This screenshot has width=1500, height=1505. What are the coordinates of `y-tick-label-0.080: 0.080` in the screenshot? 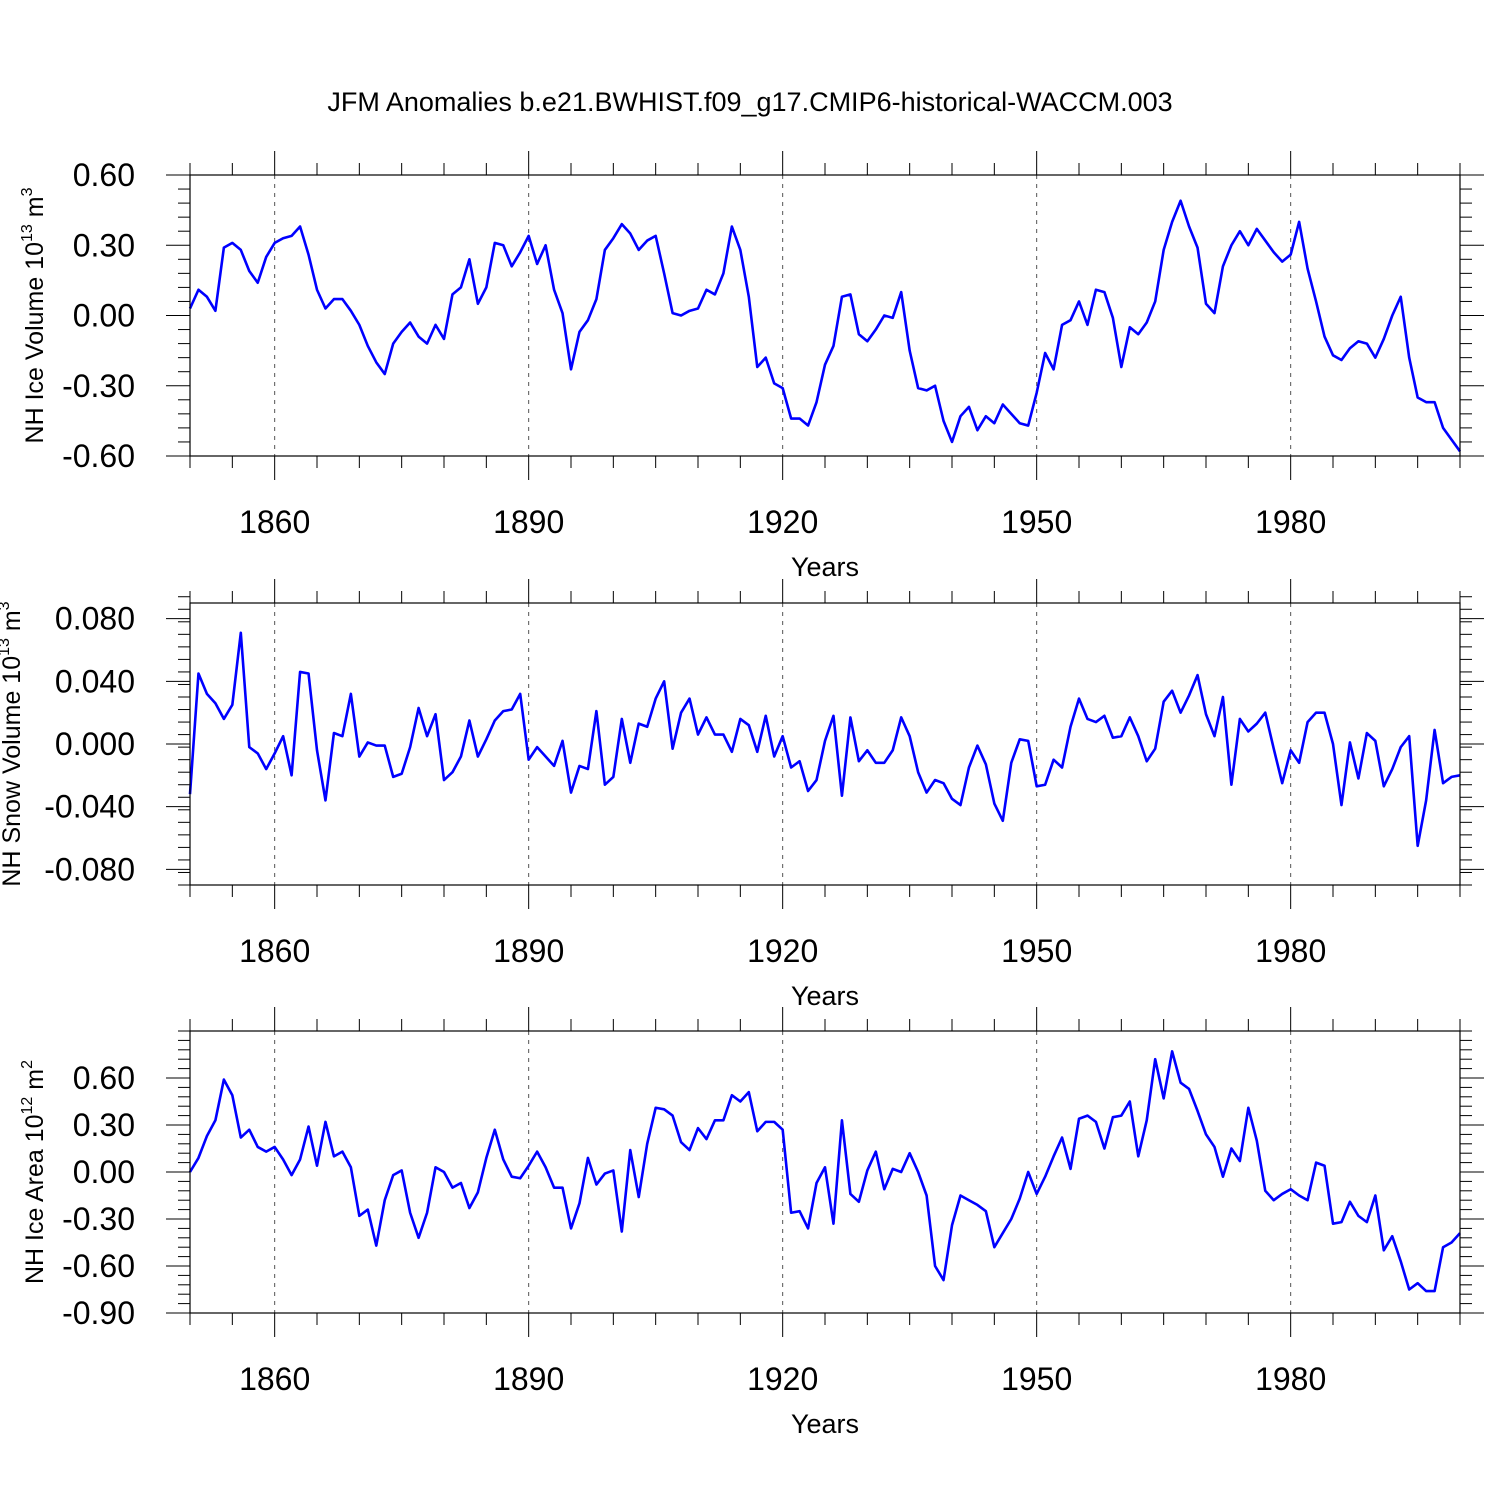 It's located at (95, 619).